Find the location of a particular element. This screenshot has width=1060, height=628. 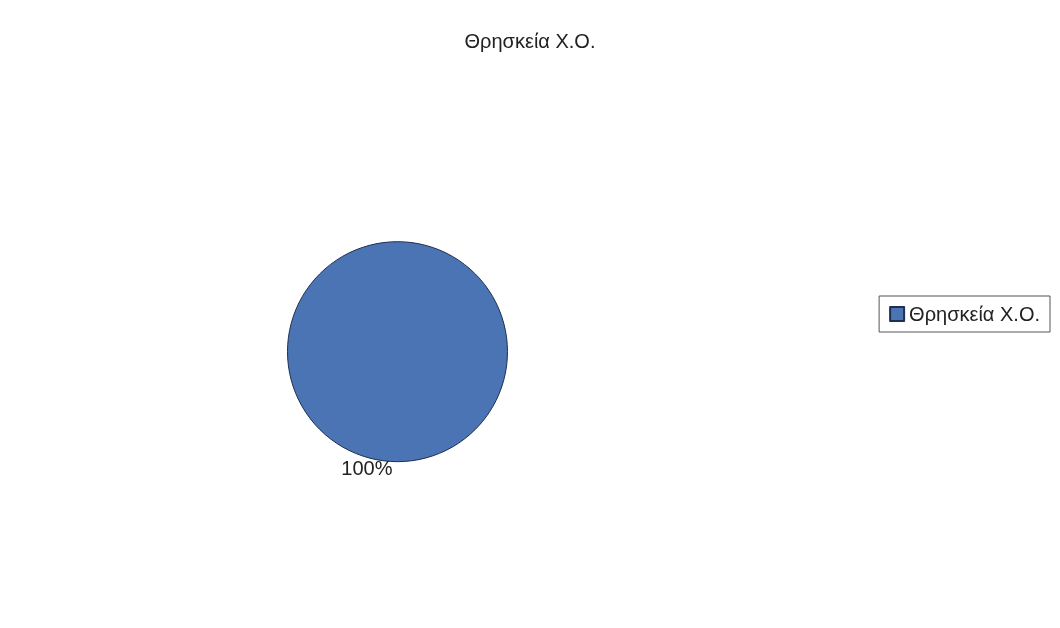

data-label: 100% is located at coordinates (367, 467).